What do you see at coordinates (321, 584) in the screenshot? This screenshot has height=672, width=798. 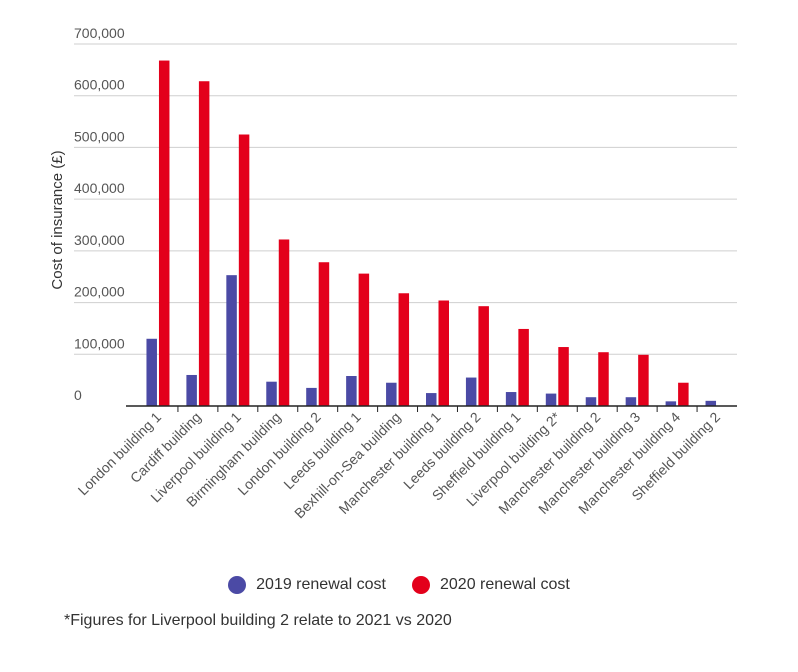 I see `legend-label-2019: 2019 renewal cost` at bounding box center [321, 584].